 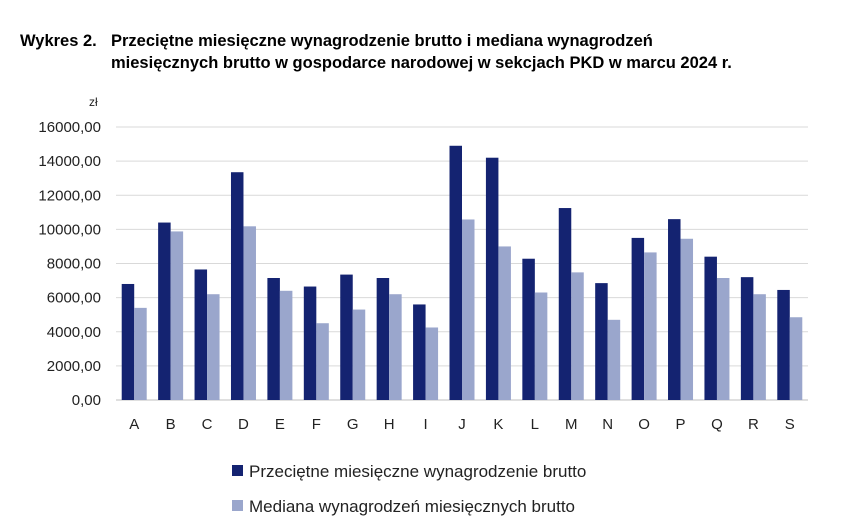 What do you see at coordinates (177, 315) in the screenshot?
I see `bar-median-B` at bounding box center [177, 315].